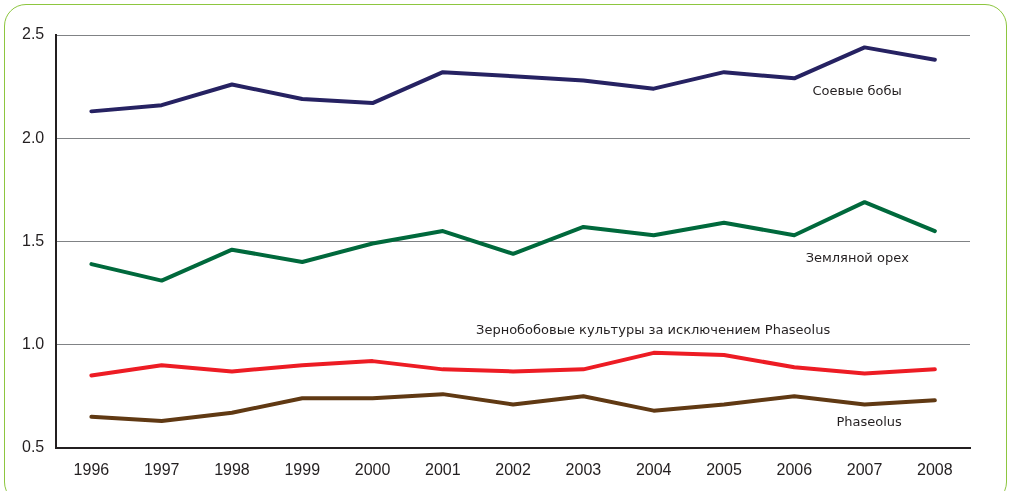 This screenshot has height=491, width=1015. I want to click on y-tick-label: 2.0, so click(33, 137).